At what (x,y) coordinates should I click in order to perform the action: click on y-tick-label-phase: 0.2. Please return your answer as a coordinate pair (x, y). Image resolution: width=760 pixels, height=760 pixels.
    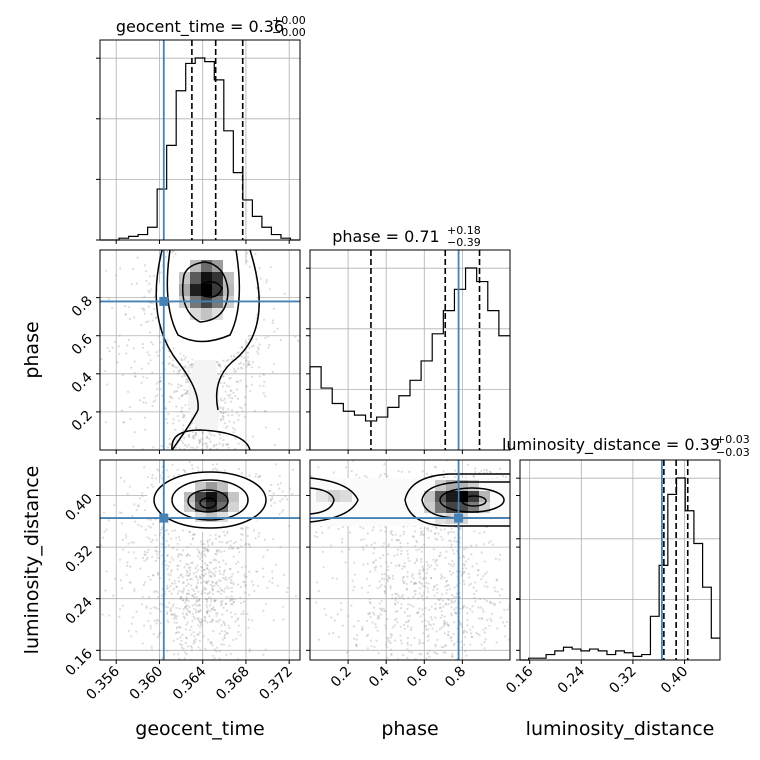
    Looking at the image, I should click on (82, 420).